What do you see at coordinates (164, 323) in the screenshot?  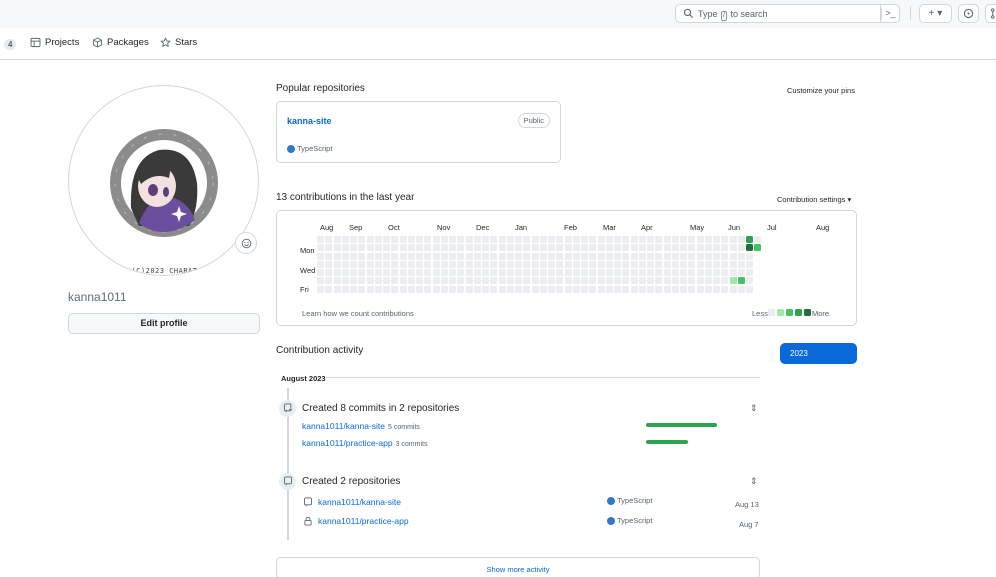 I see `edit-profile-button: Edit profile` at bounding box center [164, 323].